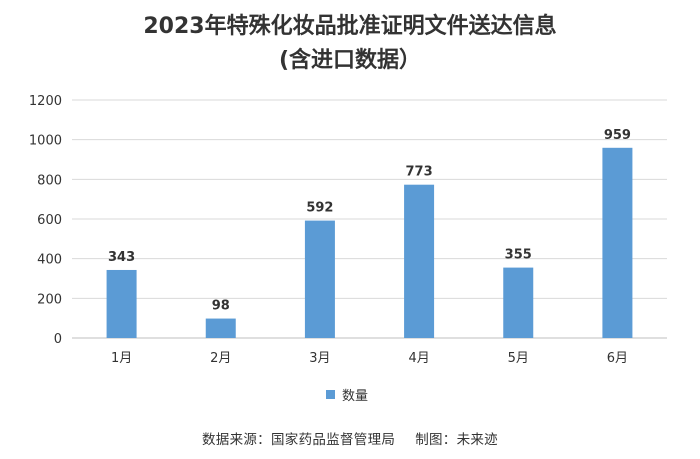  Describe the element at coordinates (617, 135) in the screenshot. I see `data-label: 959` at that location.